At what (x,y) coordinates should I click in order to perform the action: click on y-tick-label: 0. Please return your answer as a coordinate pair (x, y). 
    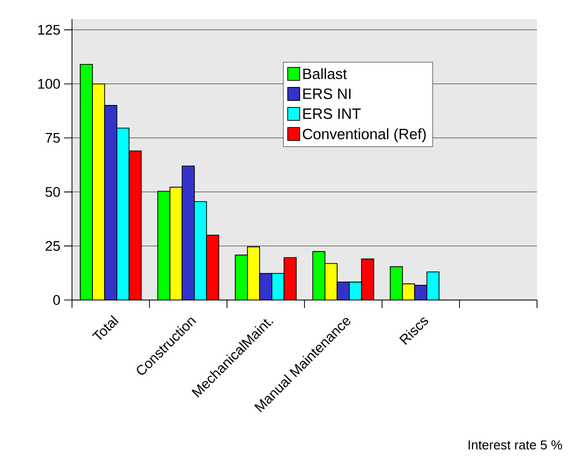
    Looking at the image, I should click on (56, 300).